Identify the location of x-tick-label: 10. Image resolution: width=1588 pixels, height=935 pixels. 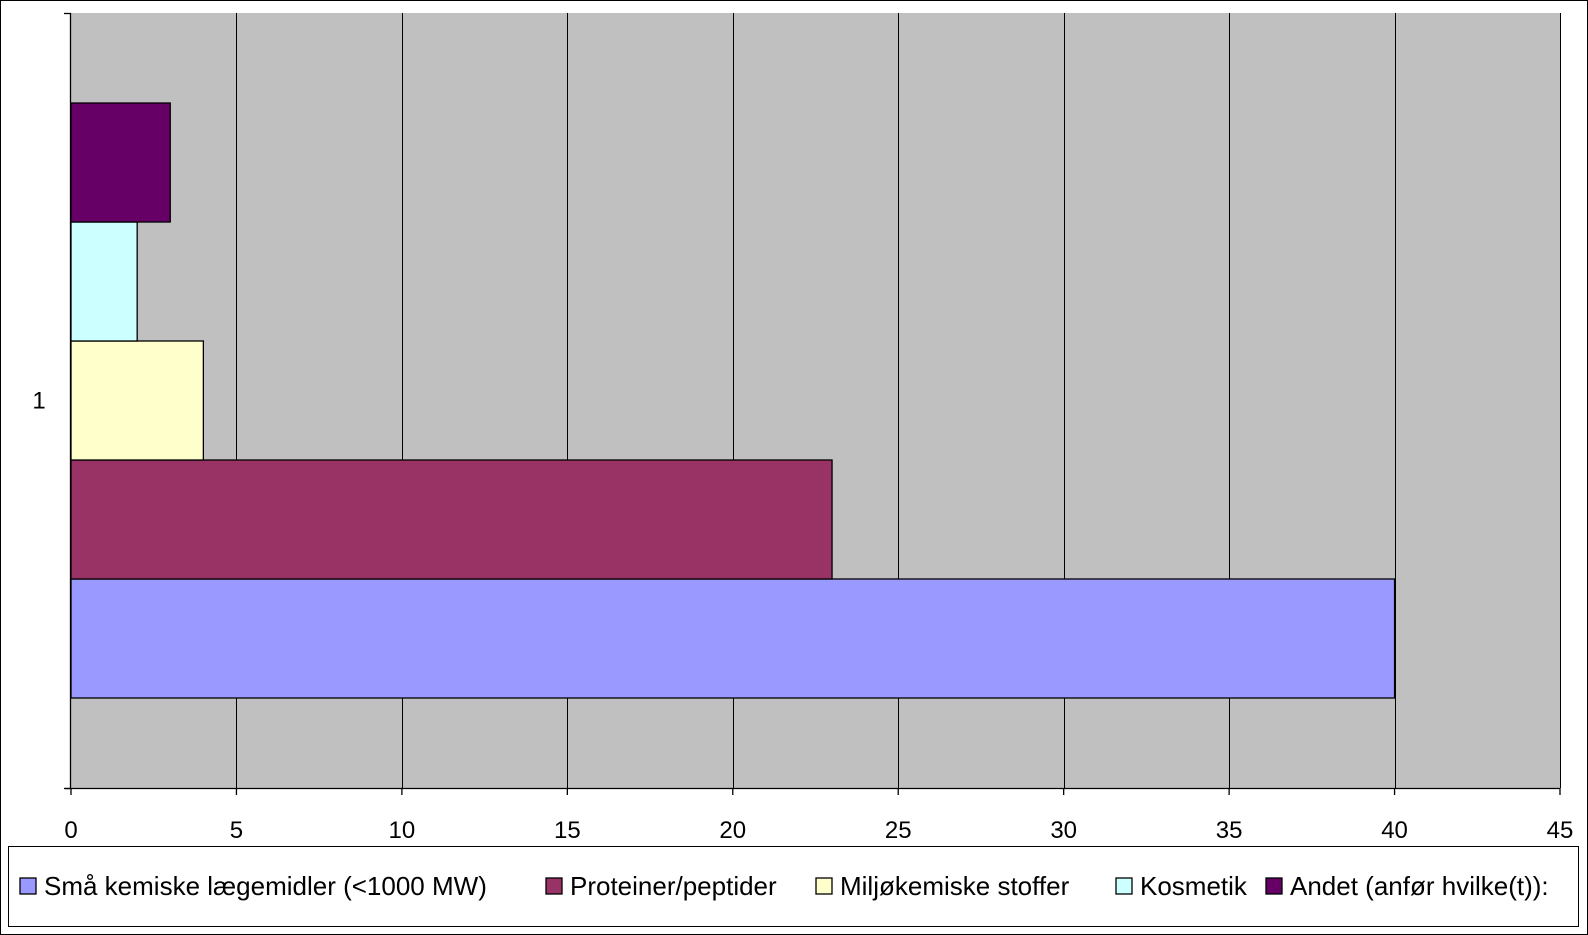
(402, 830).